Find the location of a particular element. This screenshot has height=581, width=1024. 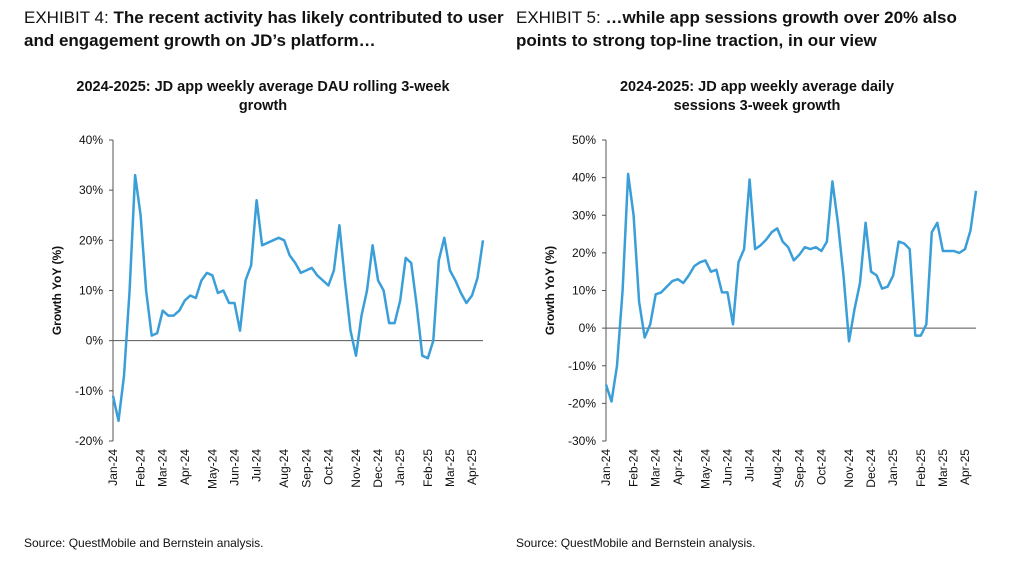

y-tick-label: -30% is located at coordinates (582, 441).